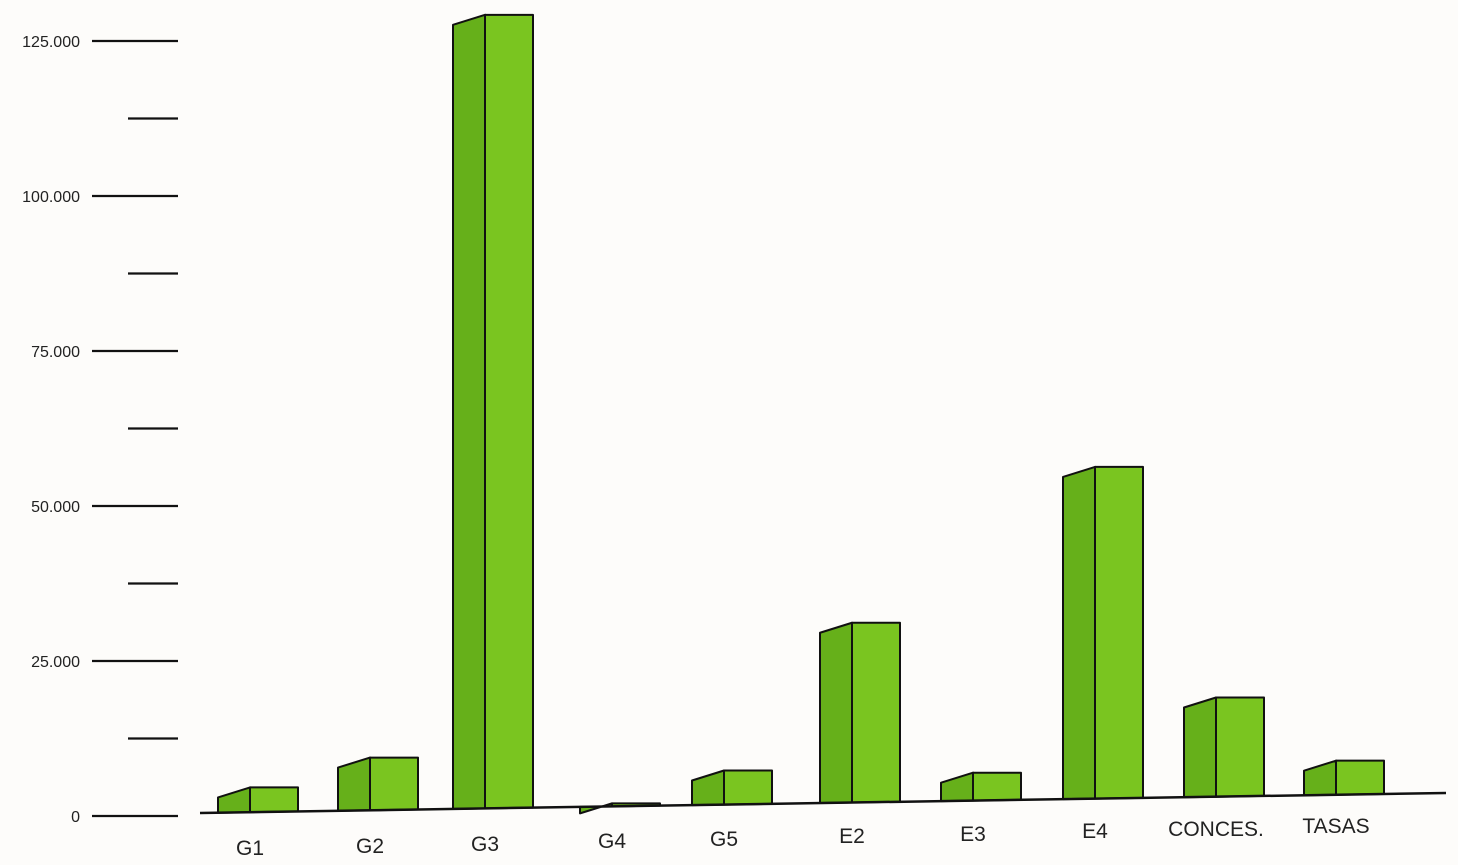 The height and width of the screenshot is (865, 1458). I want to click on x-category-label: G5, so click(724, 839).